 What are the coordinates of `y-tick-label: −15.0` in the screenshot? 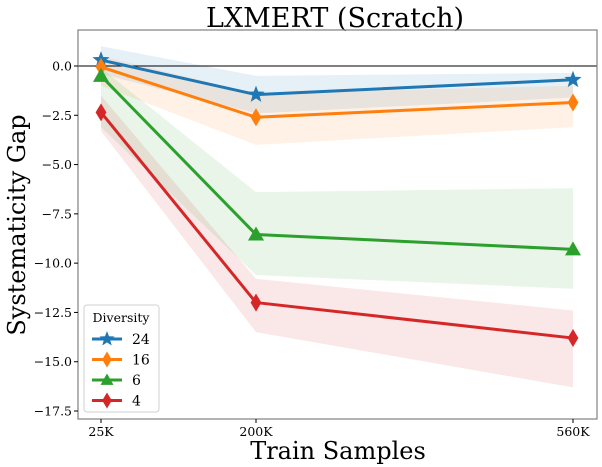 It's located at (53, 361).